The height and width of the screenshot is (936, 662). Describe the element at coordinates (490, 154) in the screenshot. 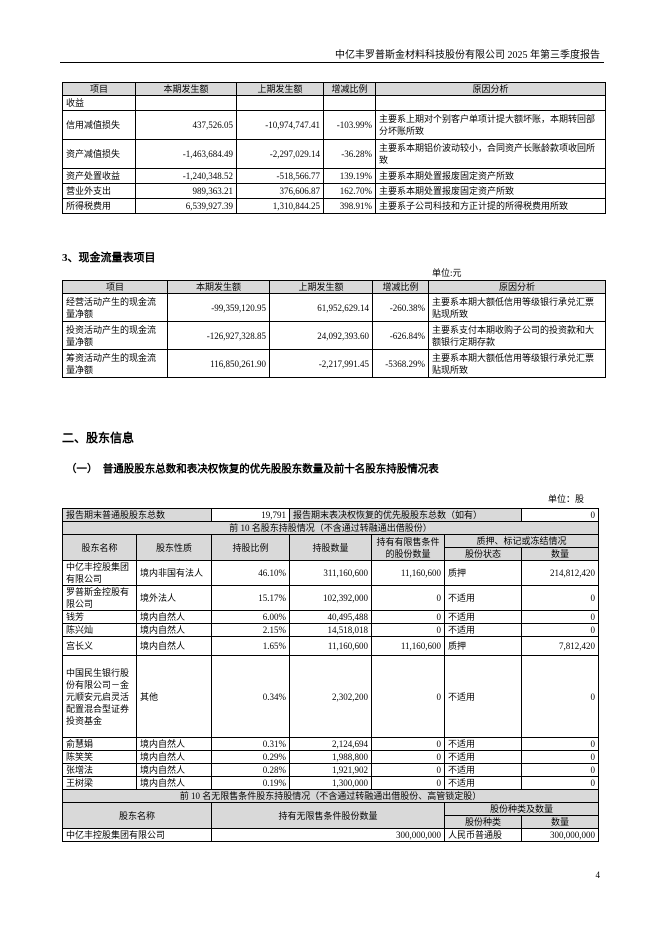

I see `table-cell: 主要系本期铝价波动较小，合同资产长账龄款项收回所致` at that location.